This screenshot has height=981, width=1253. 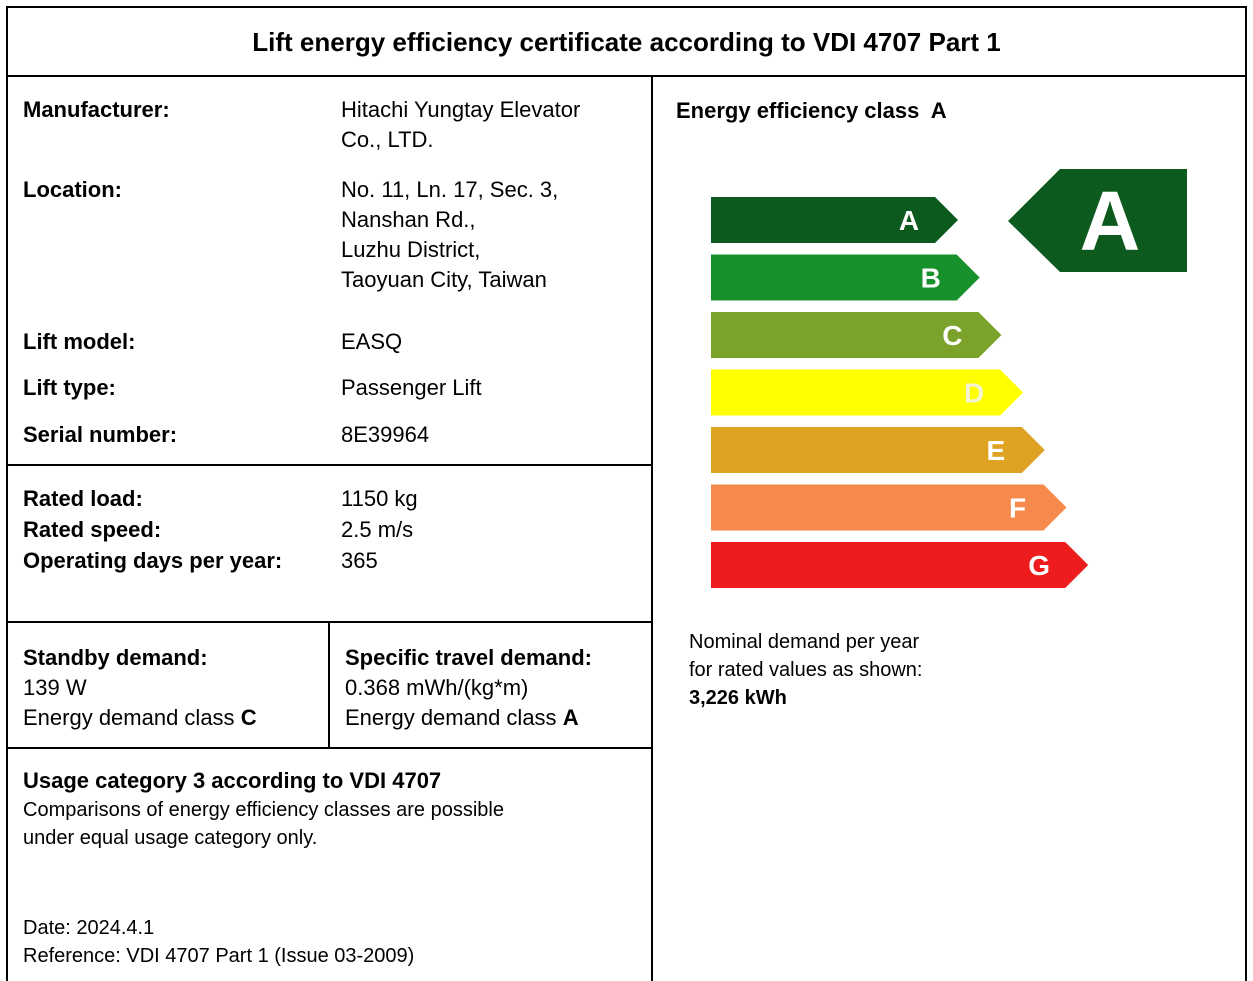 I want to click on section-heading: Specific travel demand:, so click(x=468, y=657).